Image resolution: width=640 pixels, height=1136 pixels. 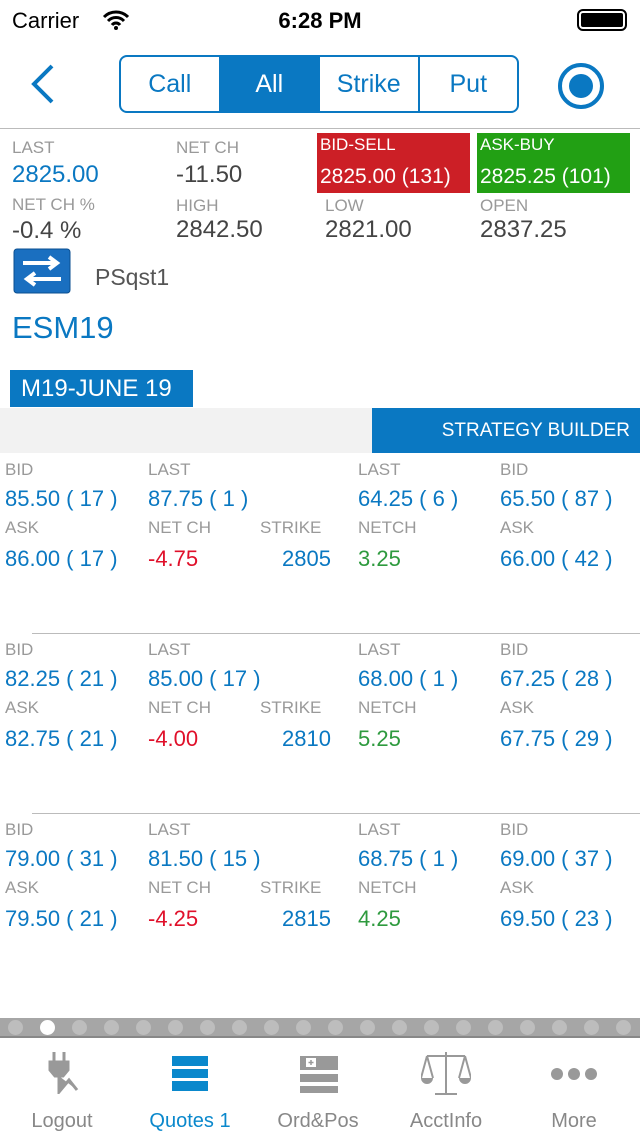 I want to click on call-last: 87.75 ( 1 ), so click(x=198, y=498).